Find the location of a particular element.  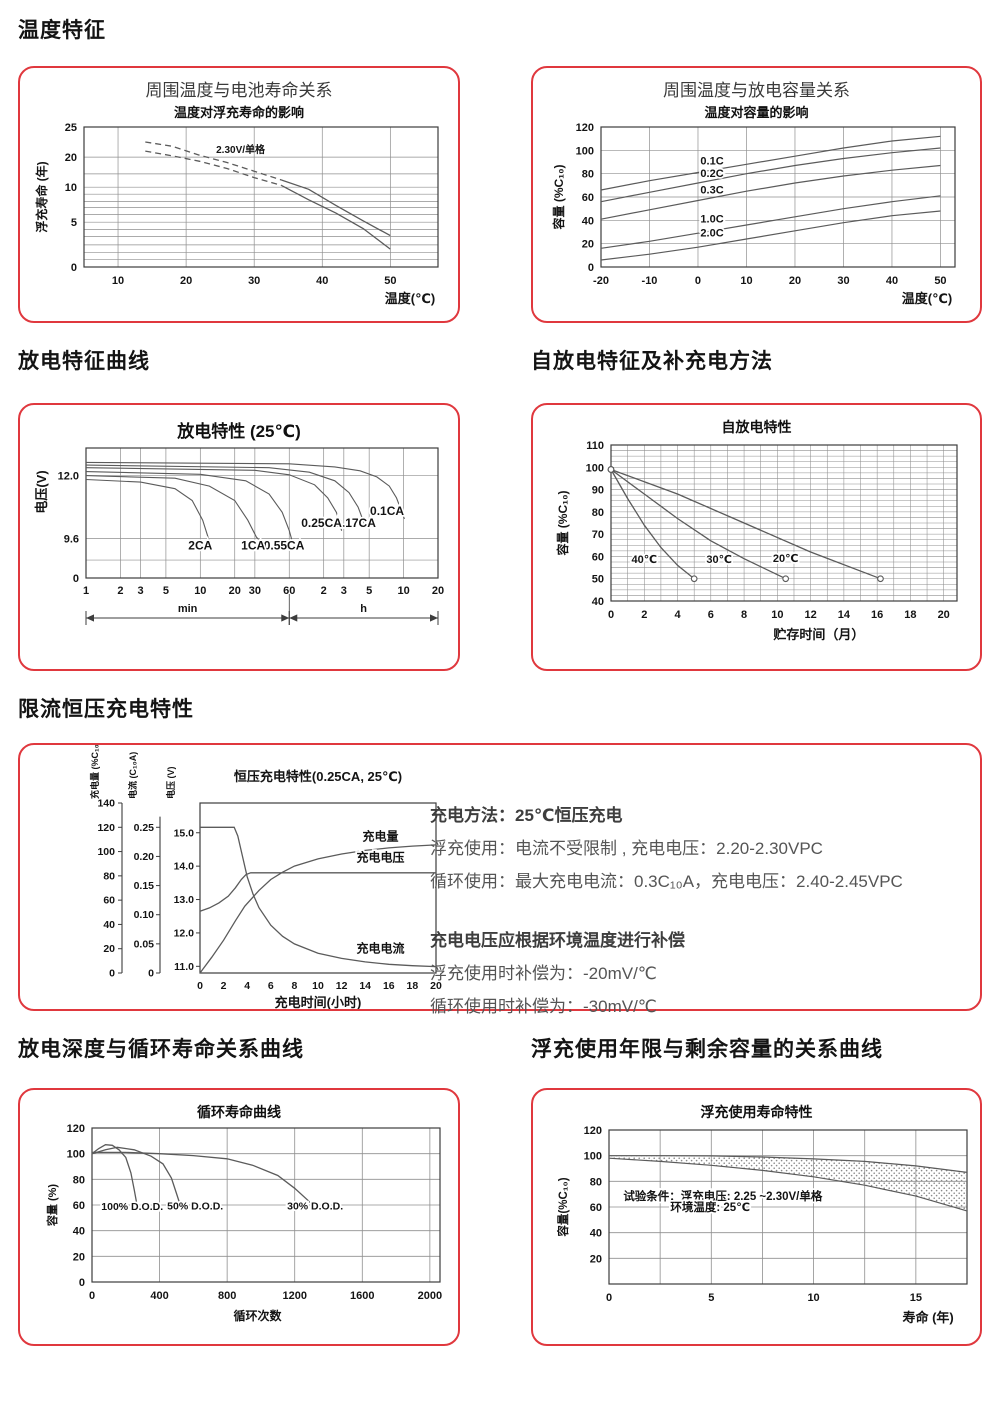

y-tick-label: 11.0 is located at coordinates (184, 967).